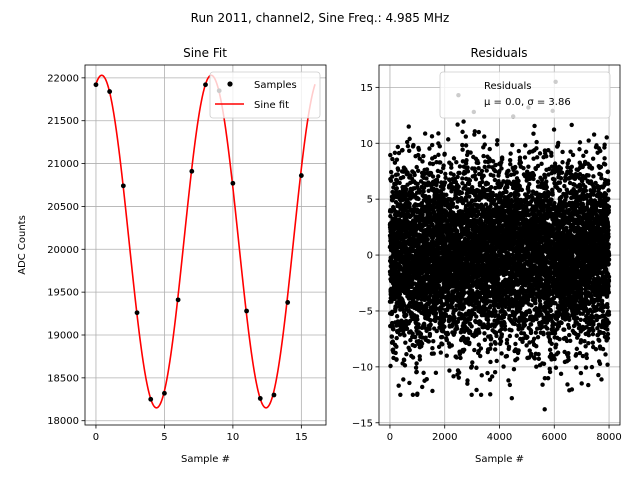 The height and width of the screenshot is (484, 640). I want to click on sine-fit-ytick-label: 21000, so click(63, 164).